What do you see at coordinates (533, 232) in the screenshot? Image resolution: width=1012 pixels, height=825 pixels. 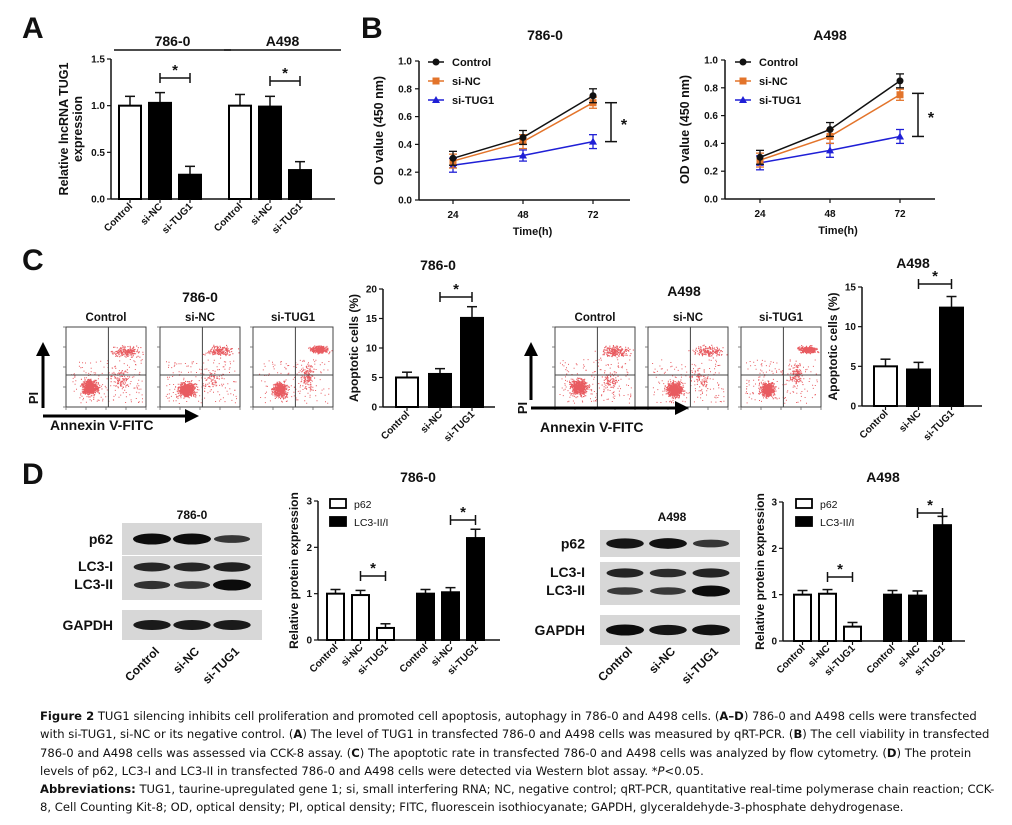 I see `x-axis-label: Time(h)` at bounding box center [533, 232].